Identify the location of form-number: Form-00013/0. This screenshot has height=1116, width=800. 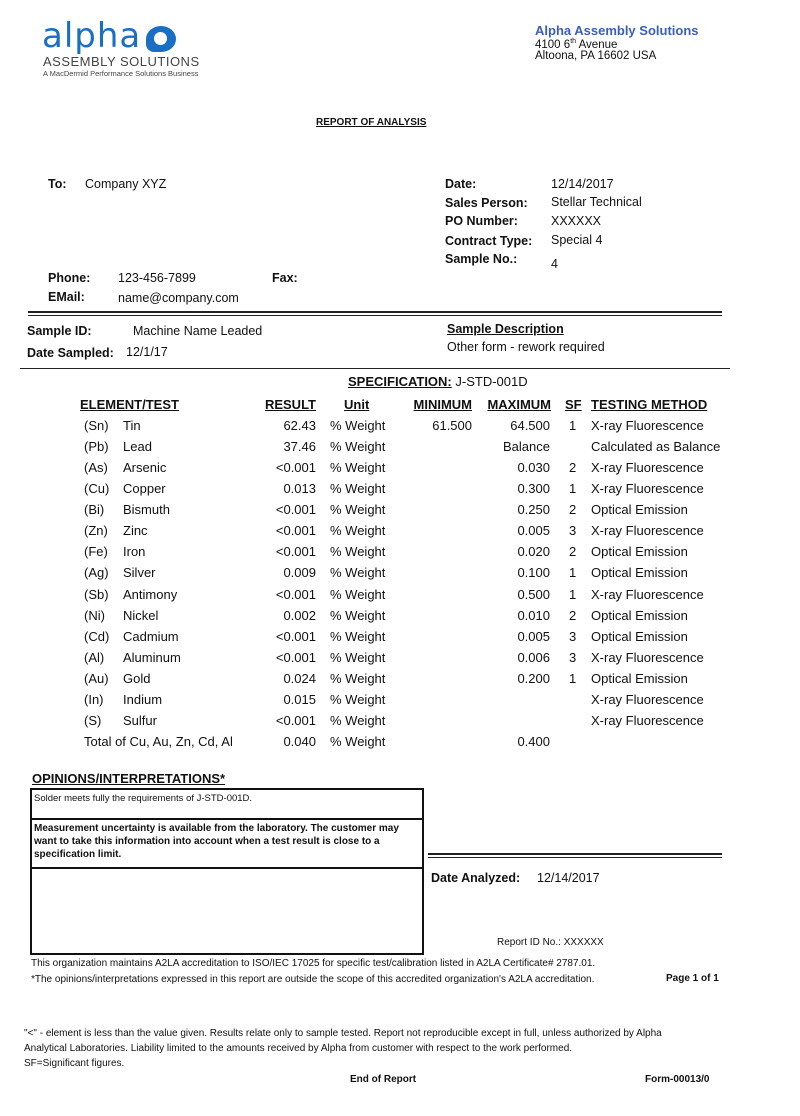
(677, 1079).